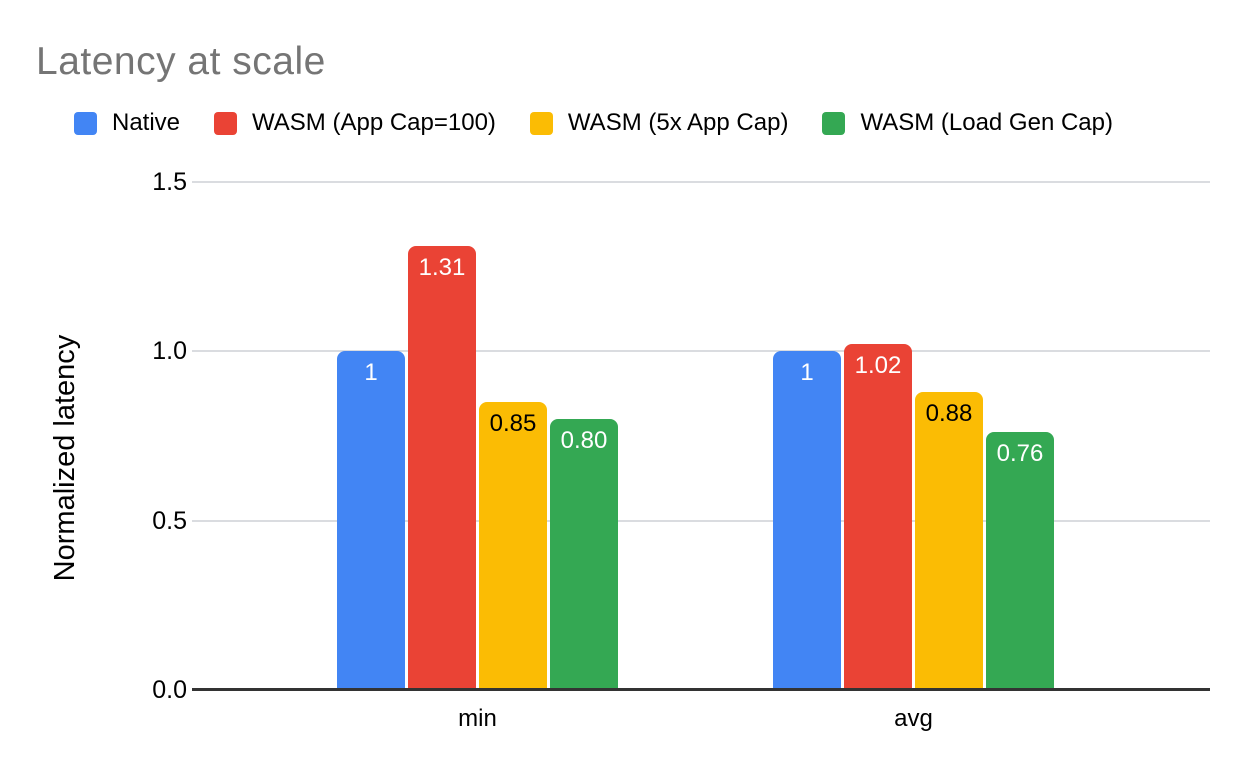 The image size is (1250, 772). What do you see at coordinates (169, 690) in the screenshot?
I see `y-tick-label: 0.0` at bounding box center [169, 690].